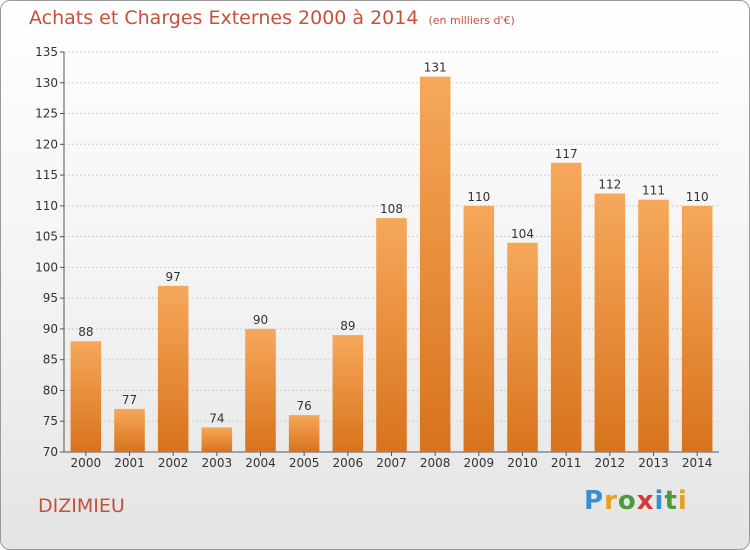 The height and width of the screenshot is (550, 750). What do you see at coordinates (304, 433) in the screenshot?
I see `bar-2005` at bounding box center [304, 433].